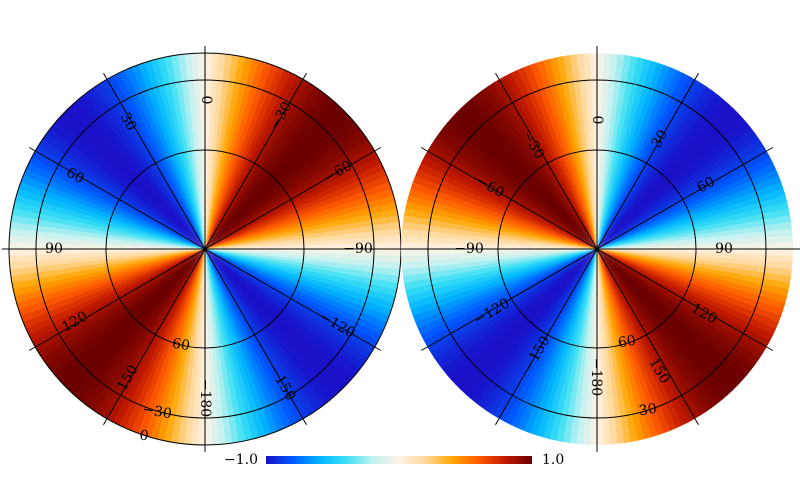  What do you see at coordinates (157, 412) in the screenshot?
I see `left-lat-label-30: −30` at bounding box center [157, 412].